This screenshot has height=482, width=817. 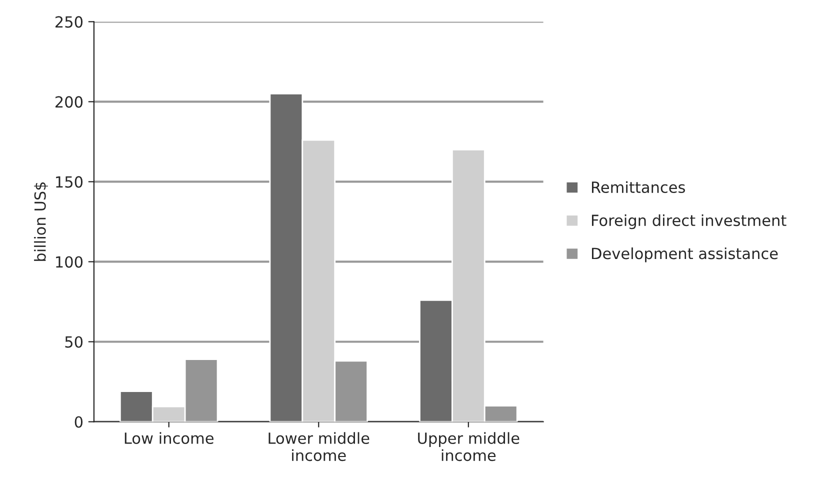 What do you see at coordinates (41, 221) in the screenshot?
I see `y-axis-title: billion US$` at bounding box center [41, 221].